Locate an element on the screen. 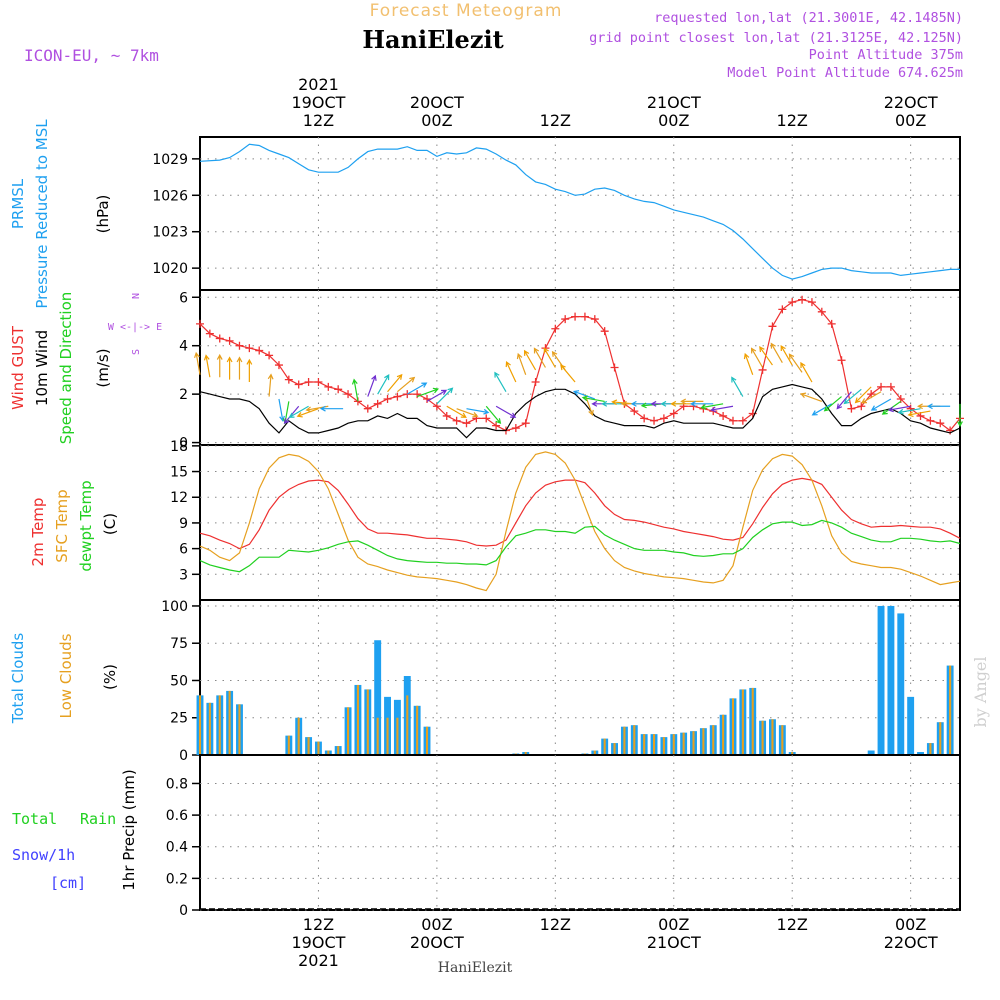 This screenshot has width=1000, height=1000. top-time-label: 12Z is located at coordinates (318, 120).